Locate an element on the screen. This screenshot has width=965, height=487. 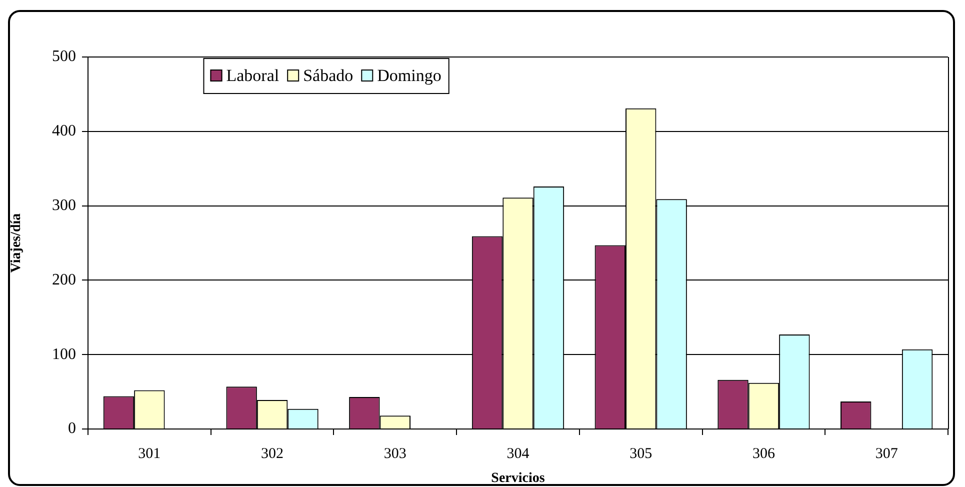
y-axis-title: Viajes/día is located at coordinates (16, 243).